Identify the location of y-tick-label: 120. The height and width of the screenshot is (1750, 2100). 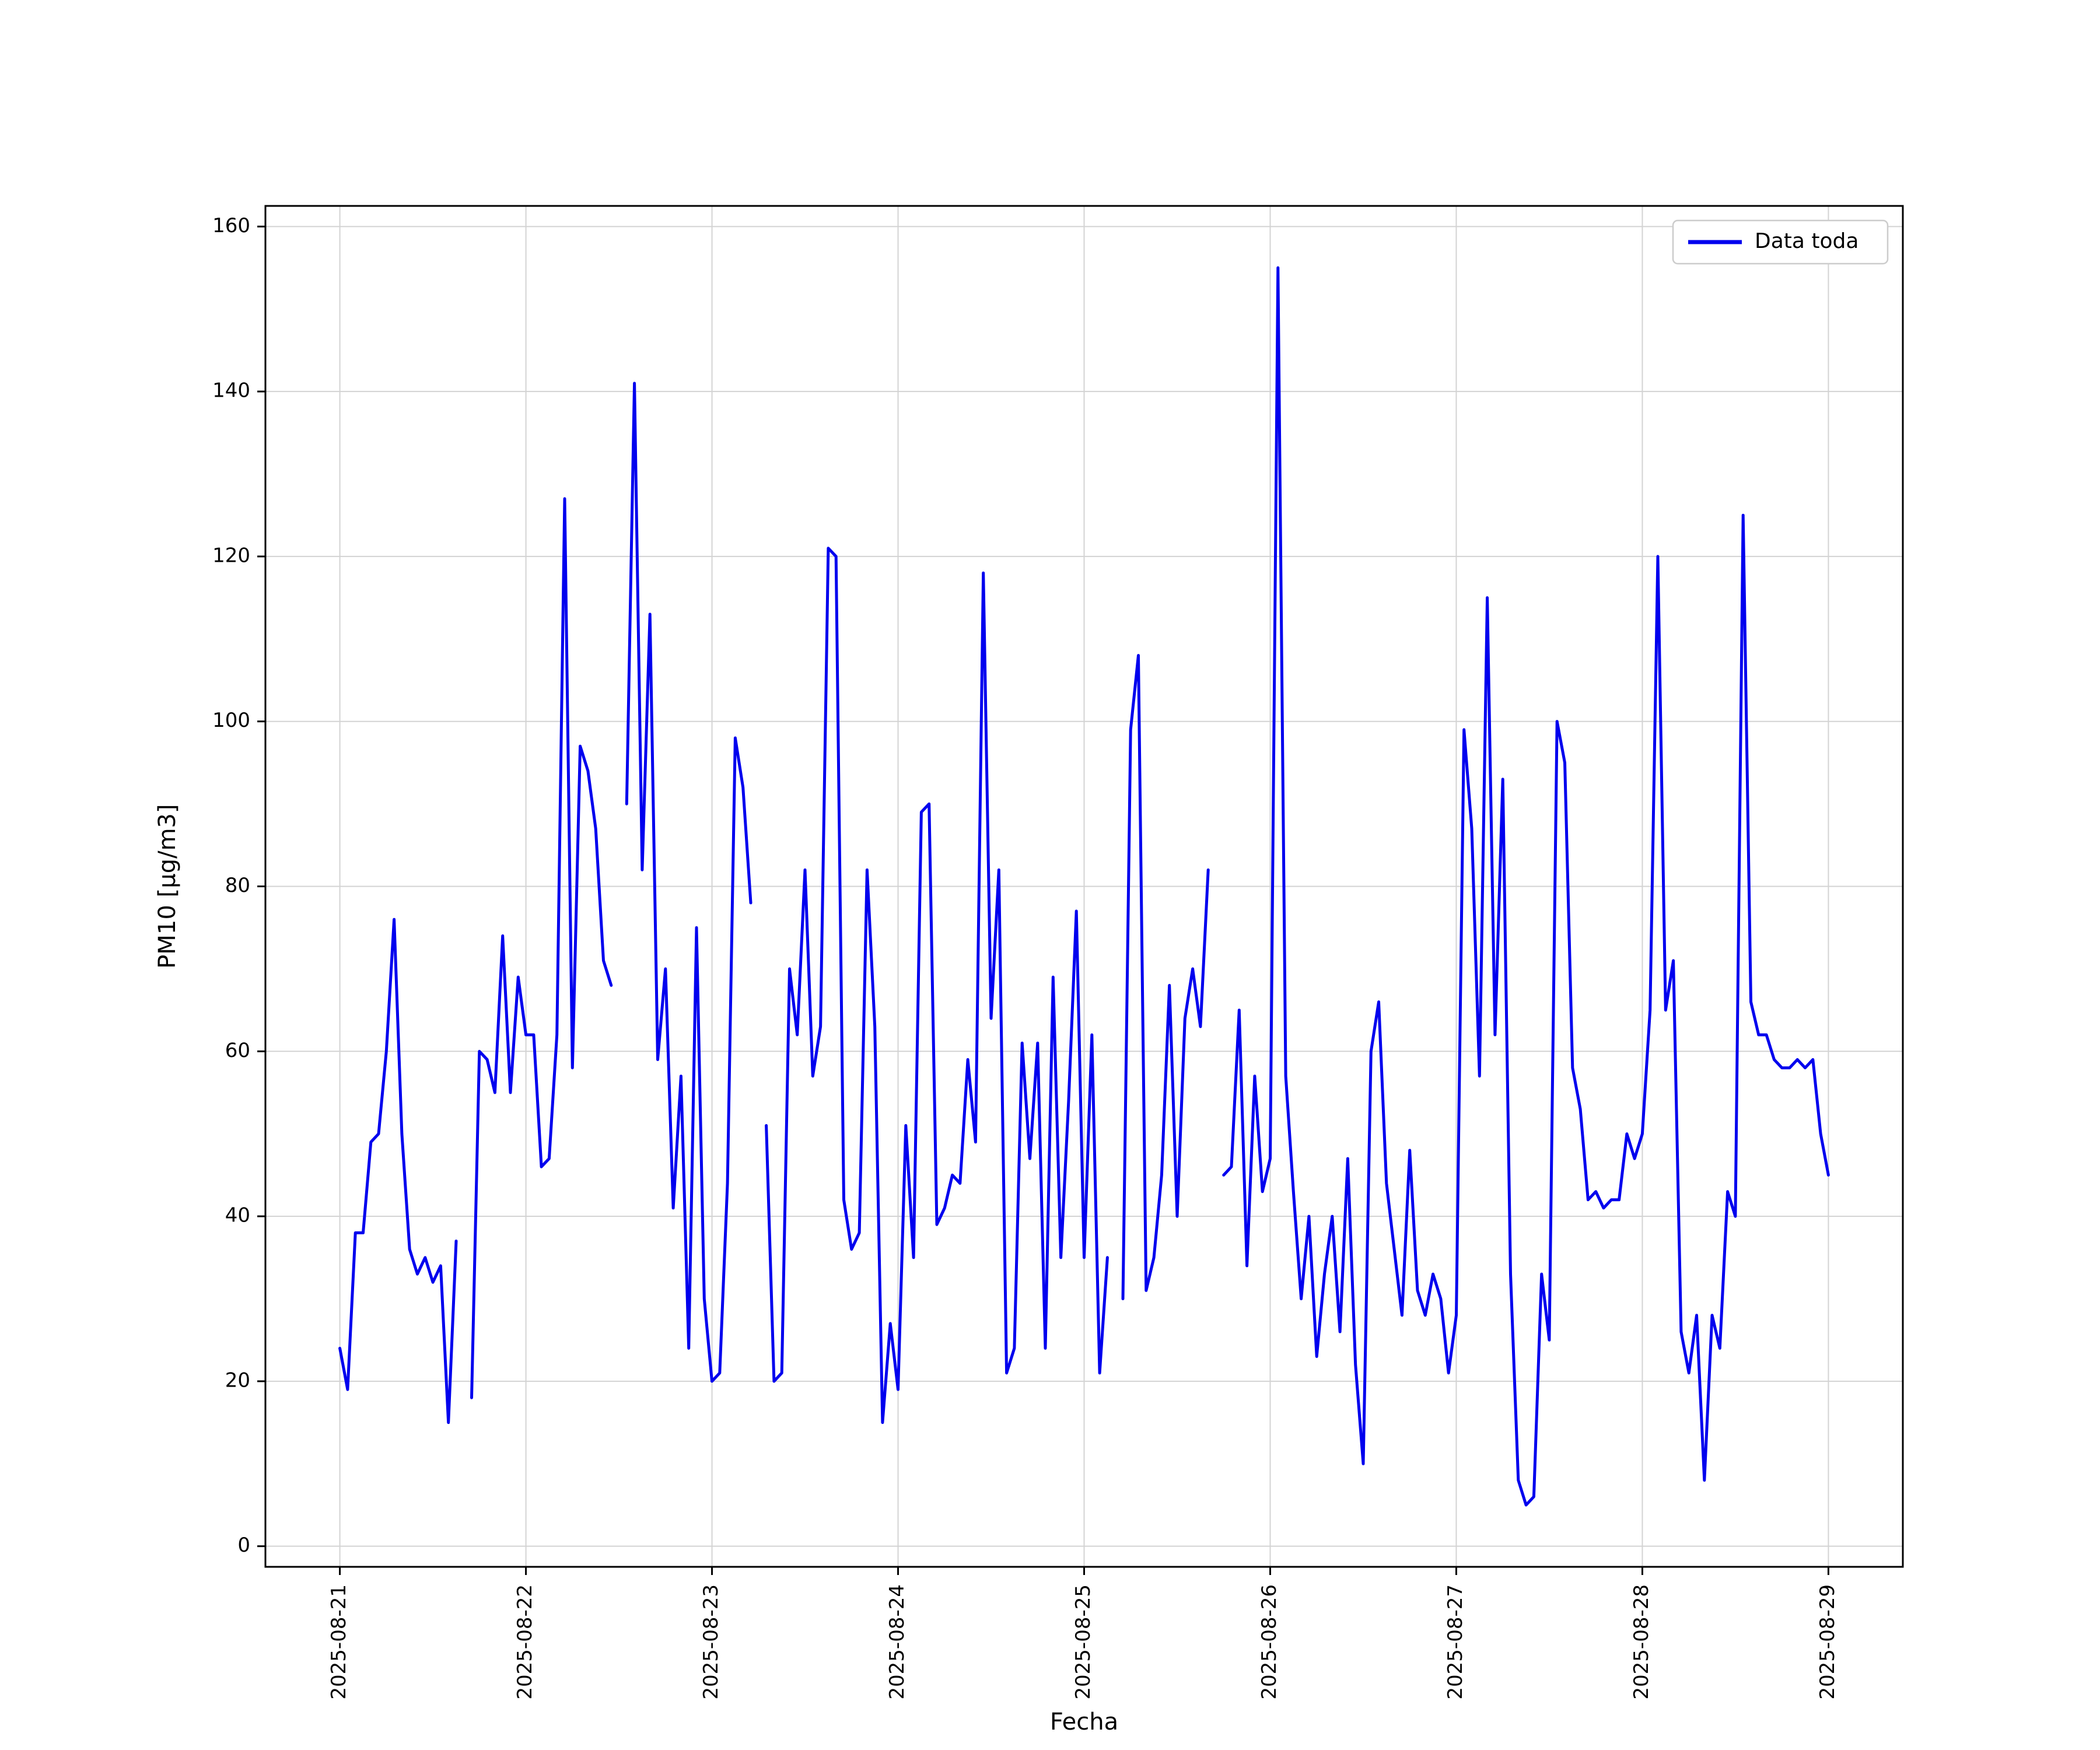
(231, 555).